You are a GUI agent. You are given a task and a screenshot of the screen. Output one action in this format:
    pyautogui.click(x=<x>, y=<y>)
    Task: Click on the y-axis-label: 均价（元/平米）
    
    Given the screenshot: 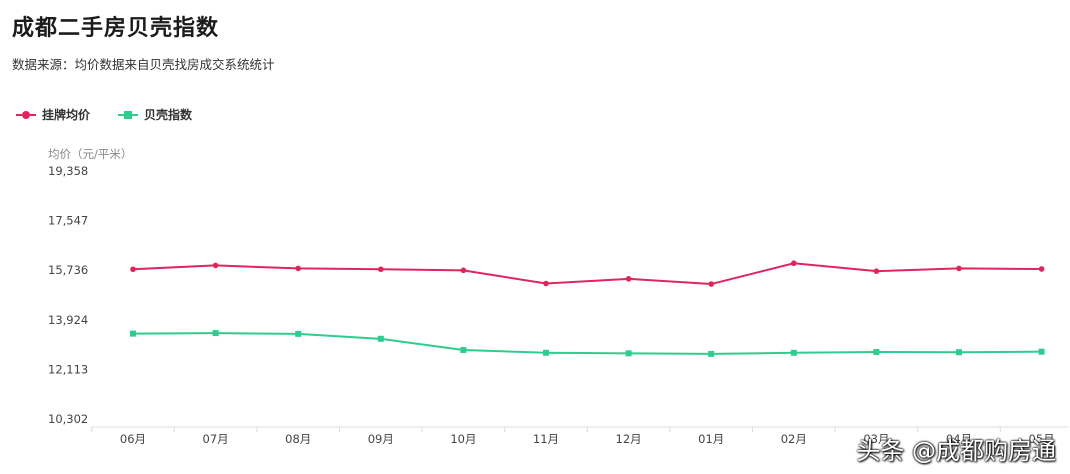 What is the action you would take?
    pyautogui.click(x=90, y=154)
    